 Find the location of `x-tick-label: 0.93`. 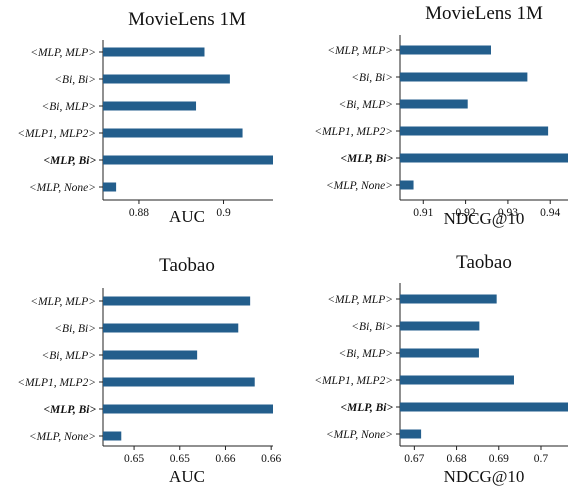

x-tick-label: 0.93 is located at coordinates (508, 213).